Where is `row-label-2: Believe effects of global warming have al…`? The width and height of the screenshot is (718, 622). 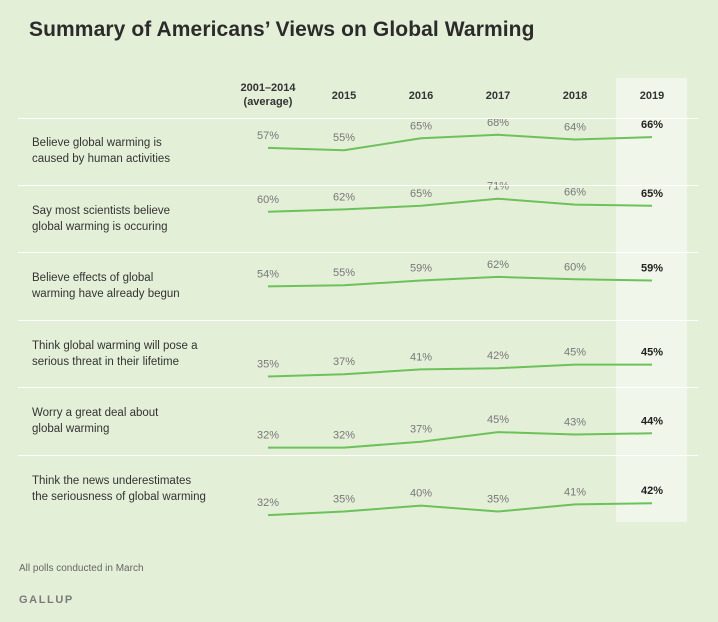 row-label-2: Believe effects of global warming have al… is located at coordinates (132, 286).